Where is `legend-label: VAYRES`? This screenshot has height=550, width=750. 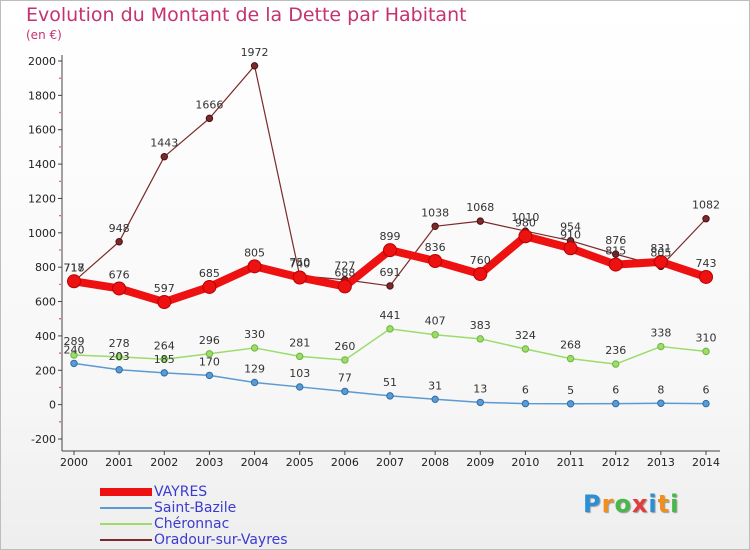 legend-label: VAYRES is located at coordinates (181, 492).